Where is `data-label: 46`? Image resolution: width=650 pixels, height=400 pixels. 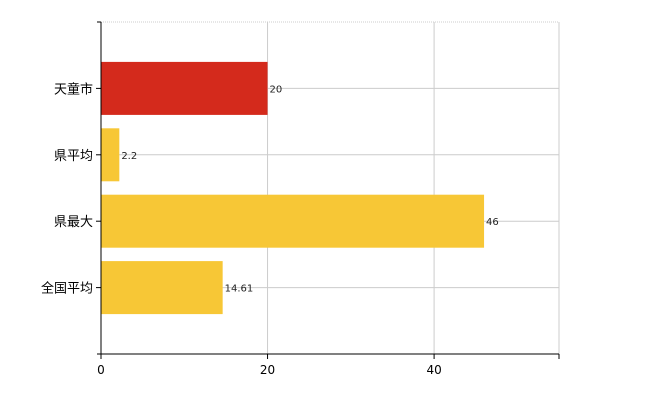
data-label: 46 is located at coordinates (492, 222).